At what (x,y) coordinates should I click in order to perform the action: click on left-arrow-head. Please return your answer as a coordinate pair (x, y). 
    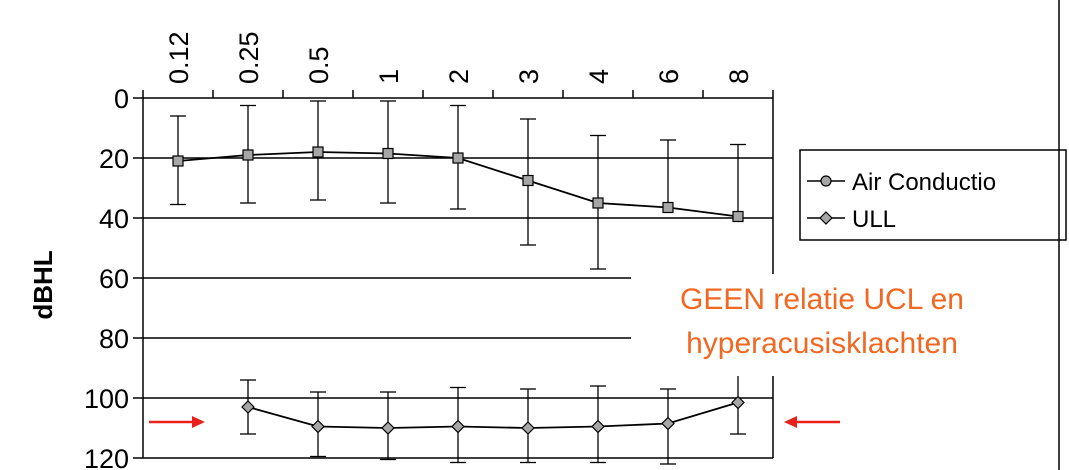
    Looking at the image, I should click on (198, 422).